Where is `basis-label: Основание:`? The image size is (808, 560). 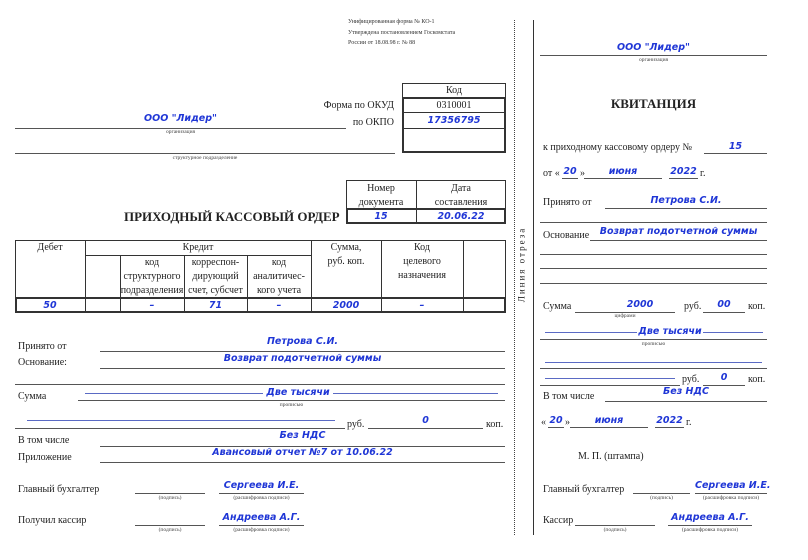
basis-label: Основание: is located at coordinates (42, 362).